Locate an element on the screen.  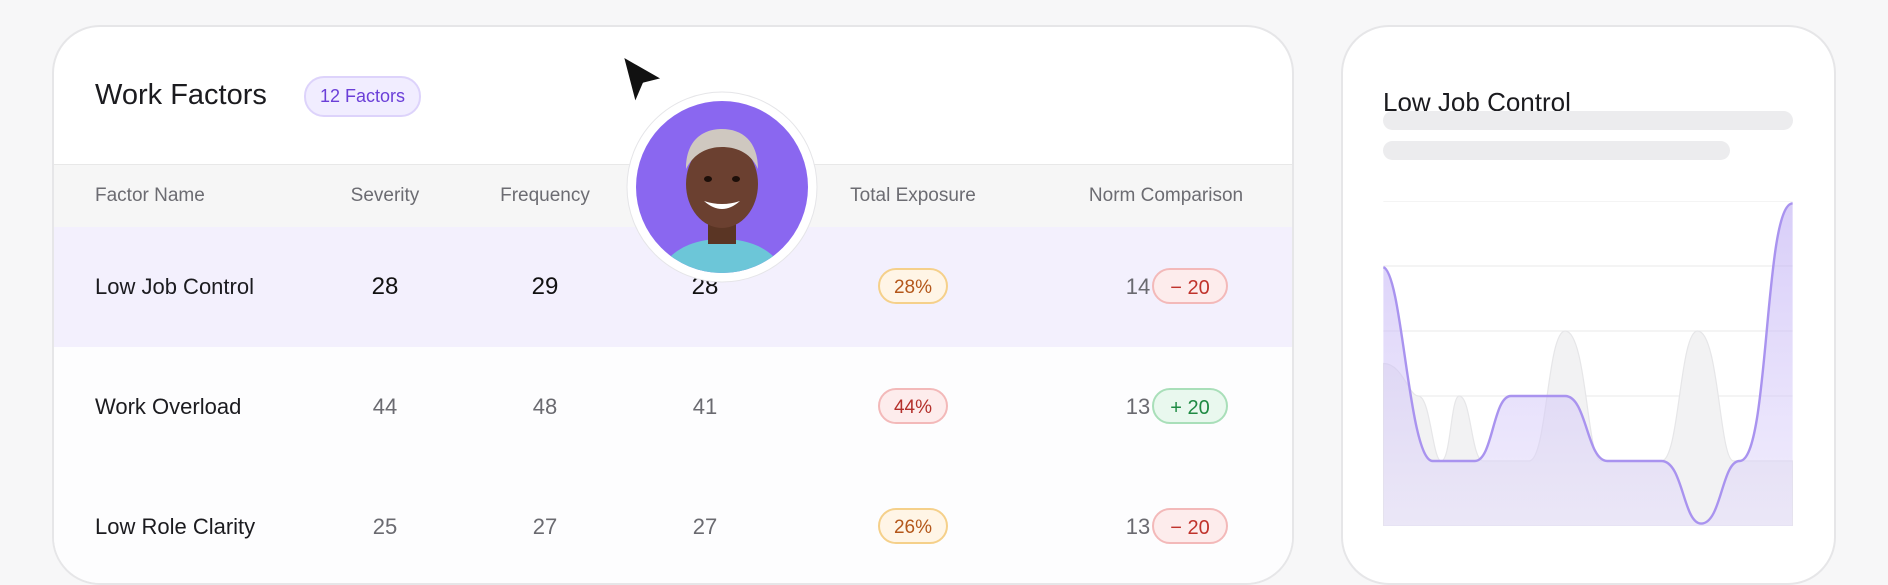
factor-name: Low Role Clarity is located at coordinates (175, 526).